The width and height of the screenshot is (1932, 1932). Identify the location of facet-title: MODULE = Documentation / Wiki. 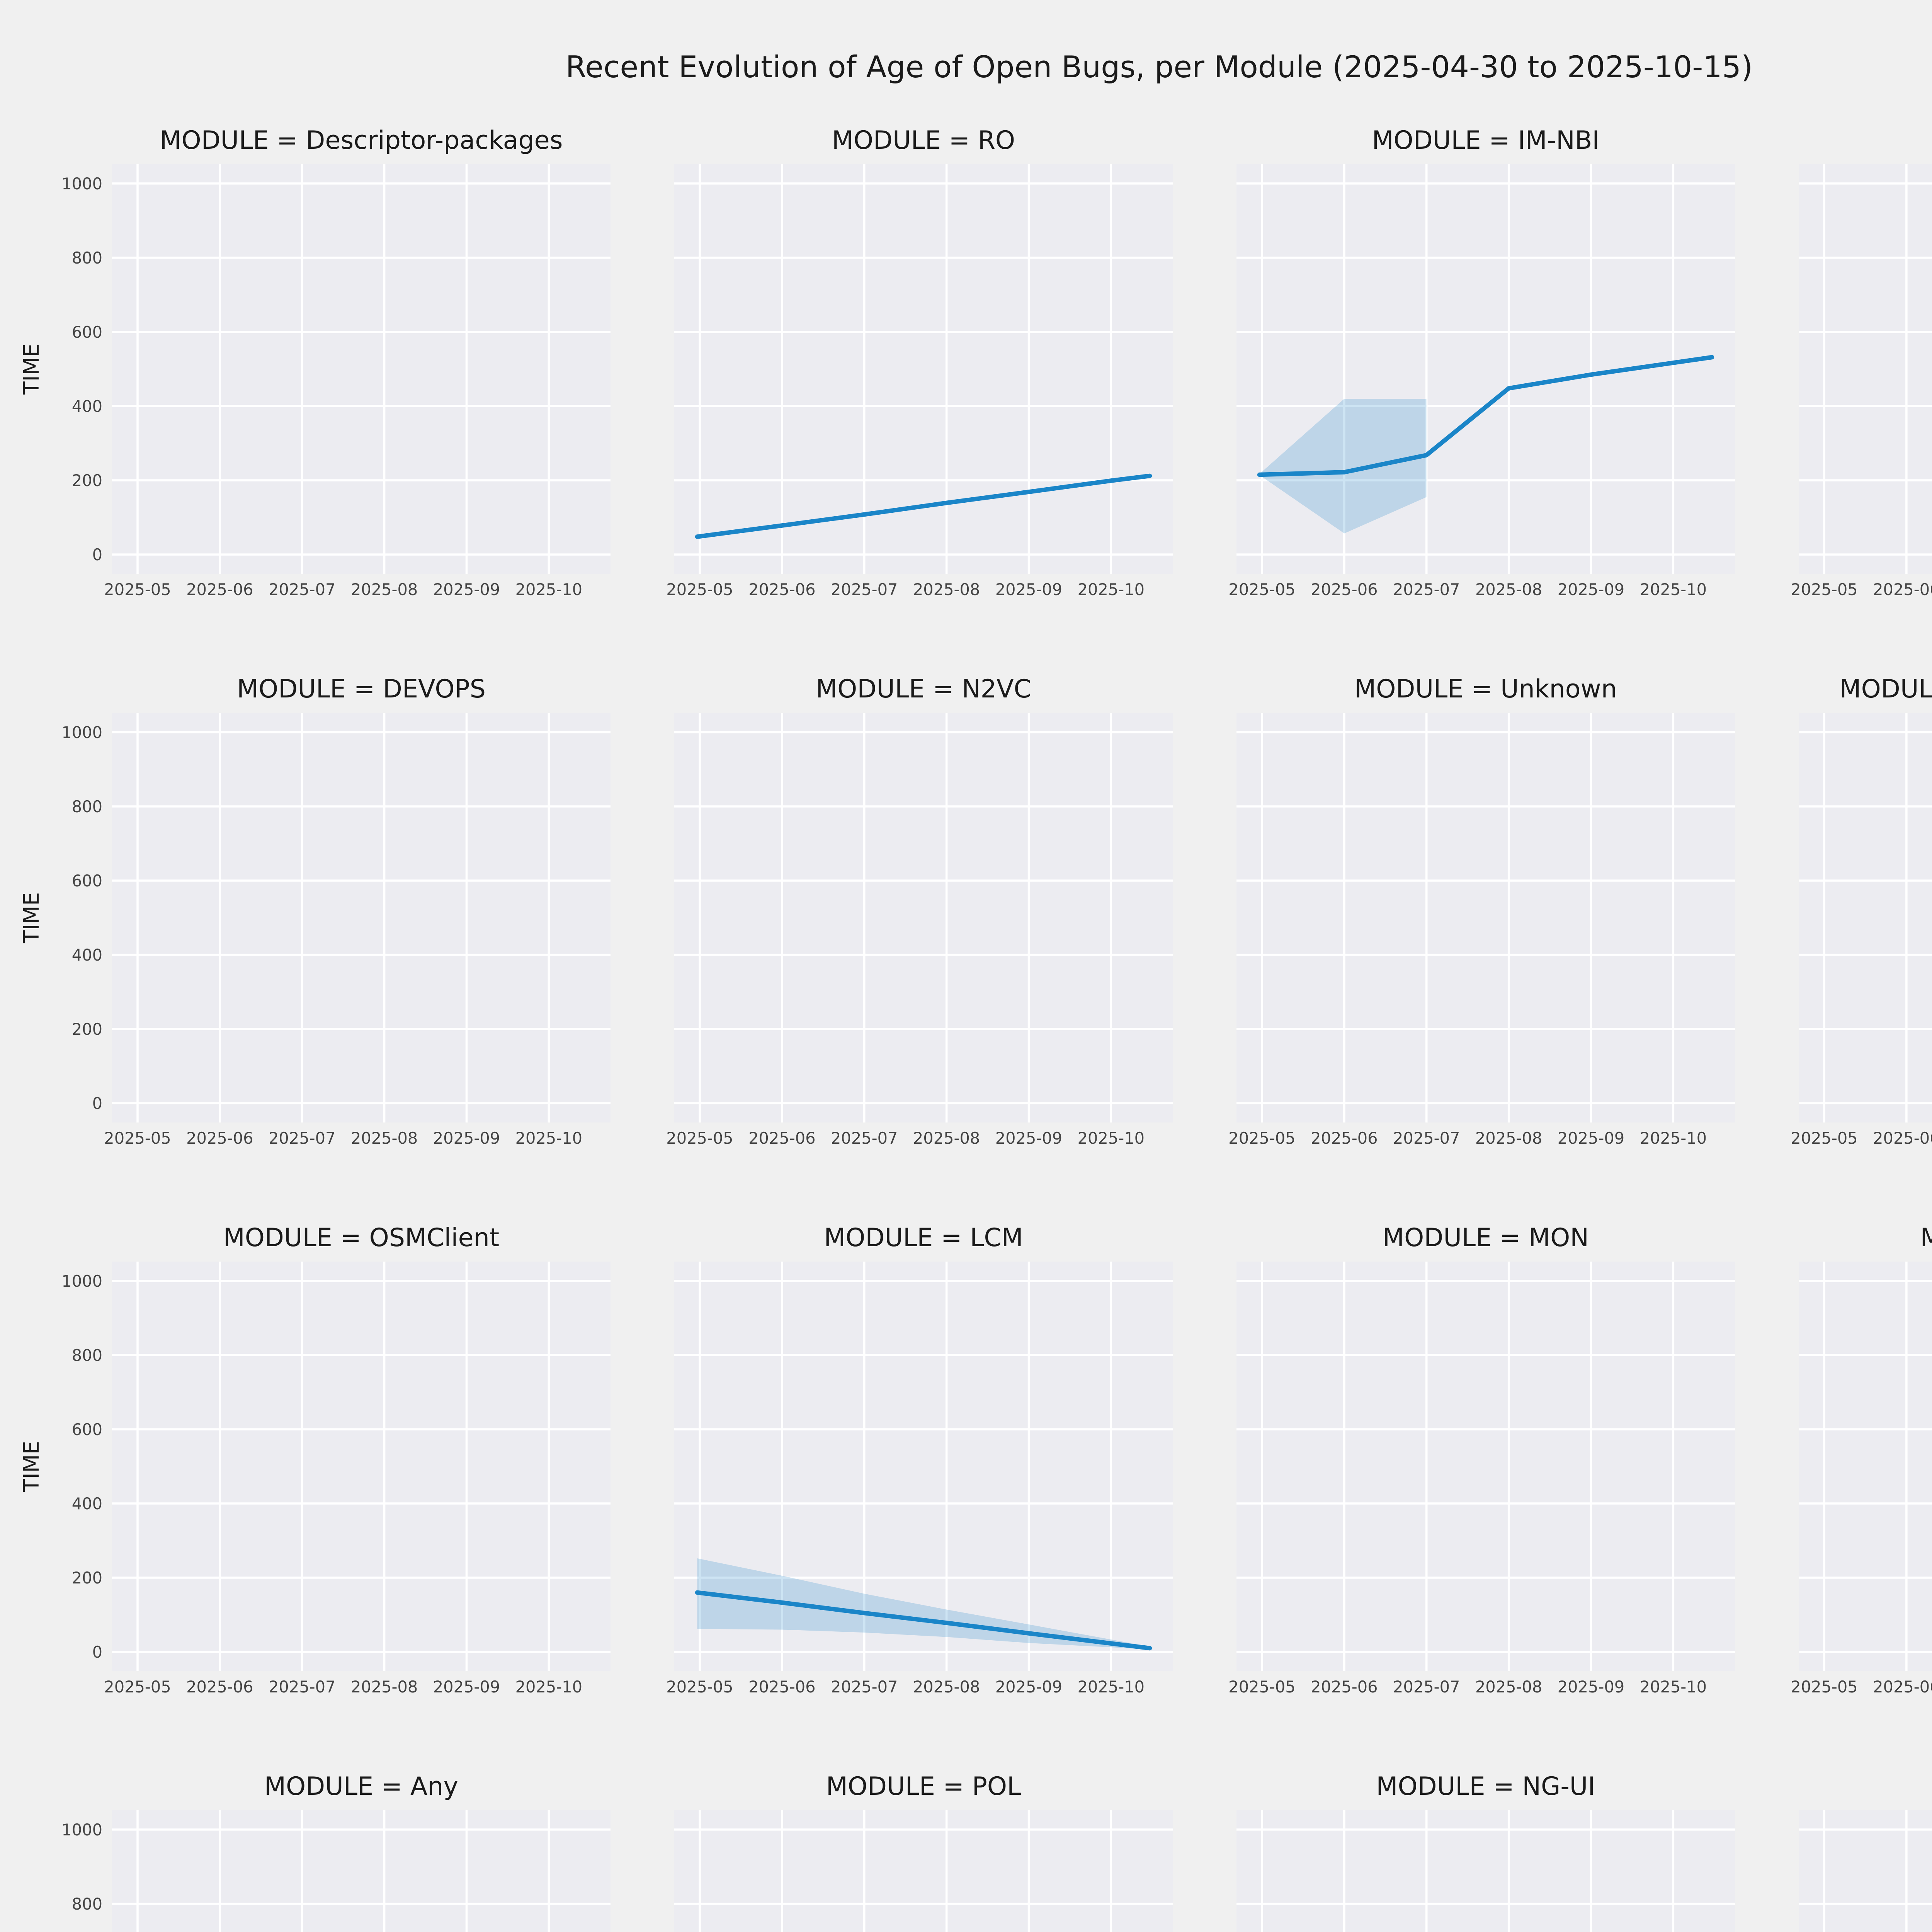
(1885, 691).